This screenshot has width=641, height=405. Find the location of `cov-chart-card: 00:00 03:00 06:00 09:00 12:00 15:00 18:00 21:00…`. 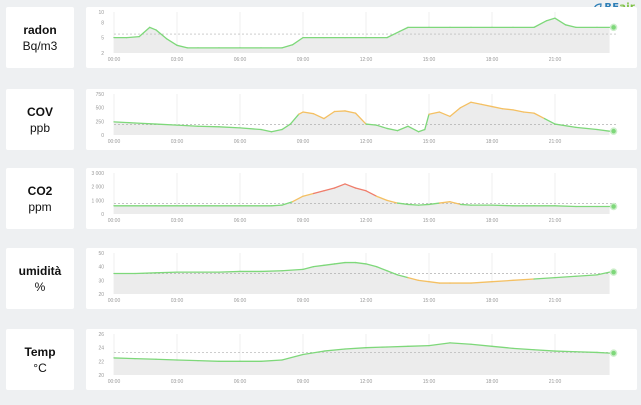

cov-chart-card: 00:00 03:00 06:00 09:00 12:00 15:00 18:00 21:00… is located at coordinates (361, 119).